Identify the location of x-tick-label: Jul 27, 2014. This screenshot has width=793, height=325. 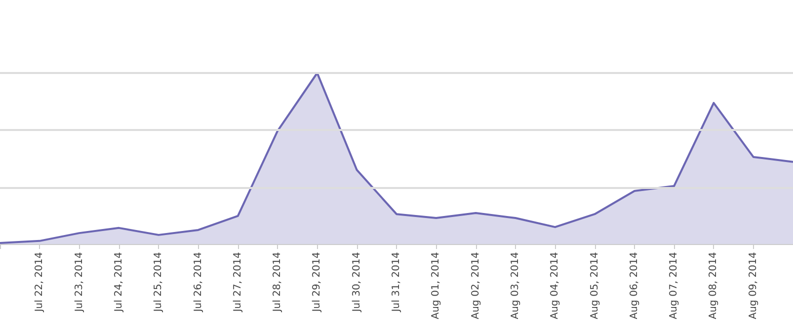
(238, 282).